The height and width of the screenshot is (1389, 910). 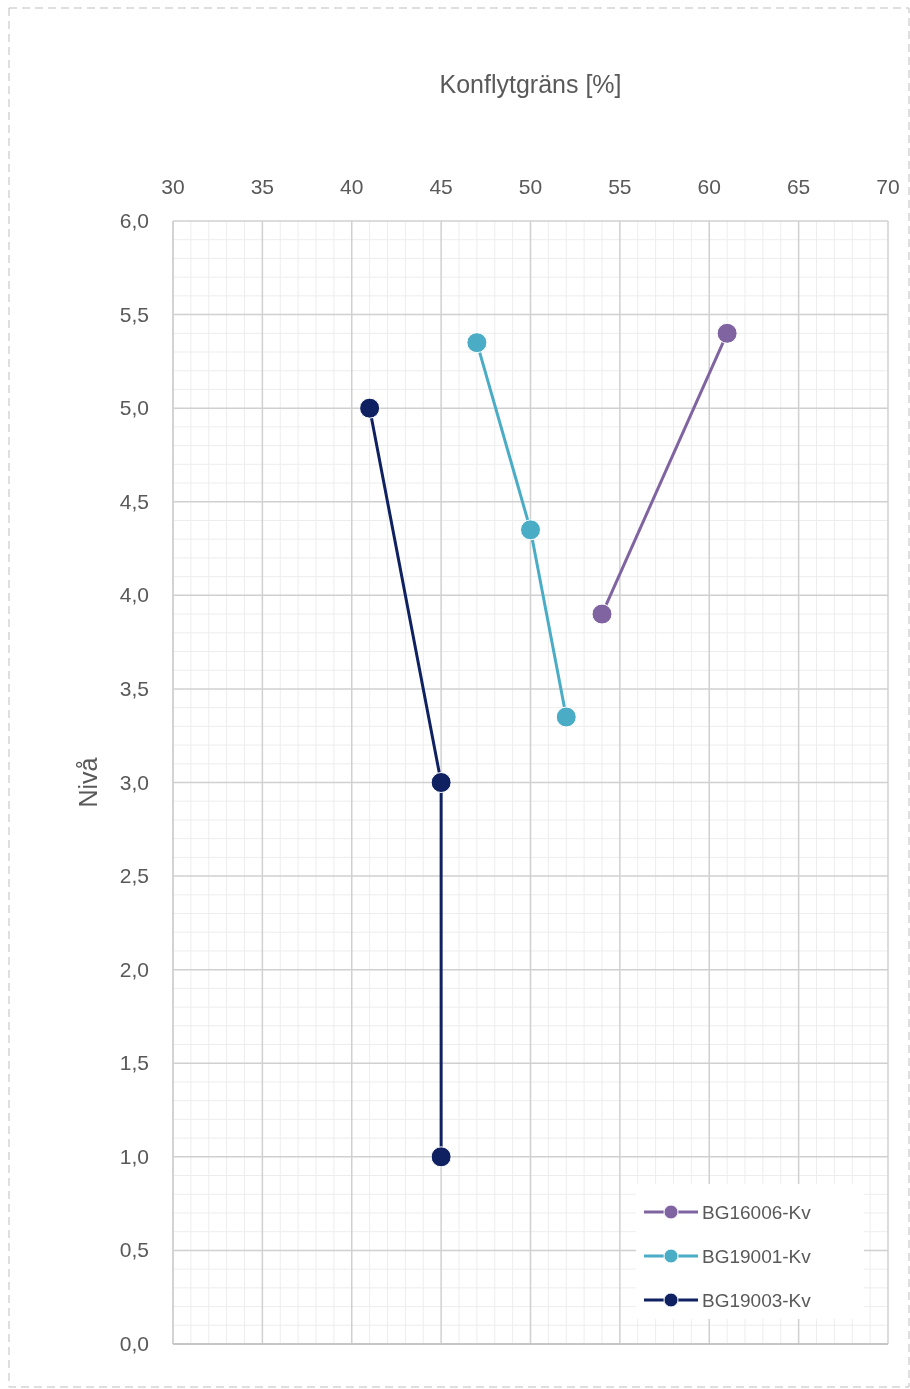 I want to click on legend-label: BG16006-Kv, so click(x=757, y=1212).